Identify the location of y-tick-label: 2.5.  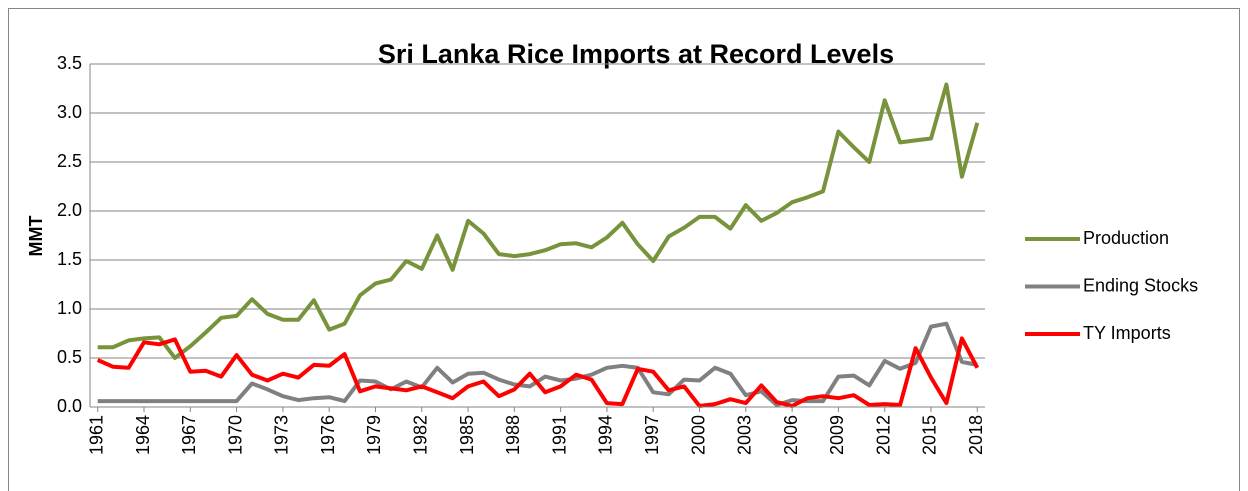
(69, 161).